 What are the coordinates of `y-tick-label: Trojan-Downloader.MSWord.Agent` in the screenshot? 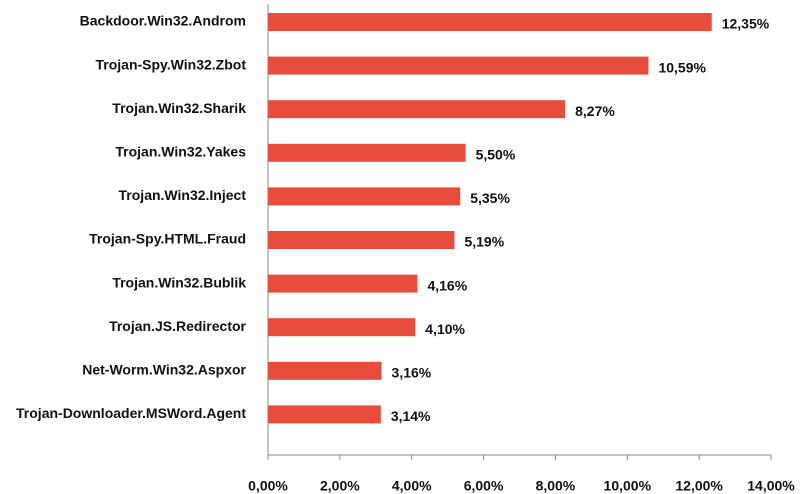 It's located at (131, 413).